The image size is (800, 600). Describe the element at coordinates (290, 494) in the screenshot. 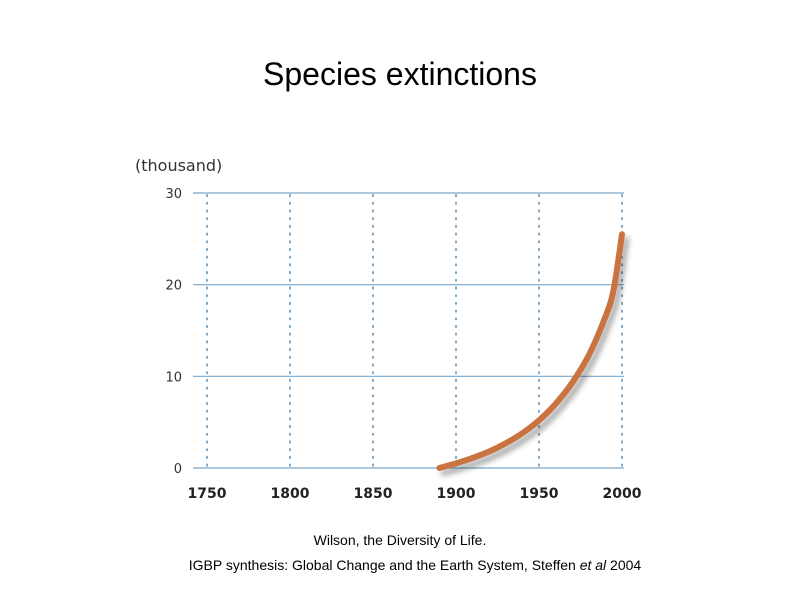

I see `x-tick-label: 1800` at that location.